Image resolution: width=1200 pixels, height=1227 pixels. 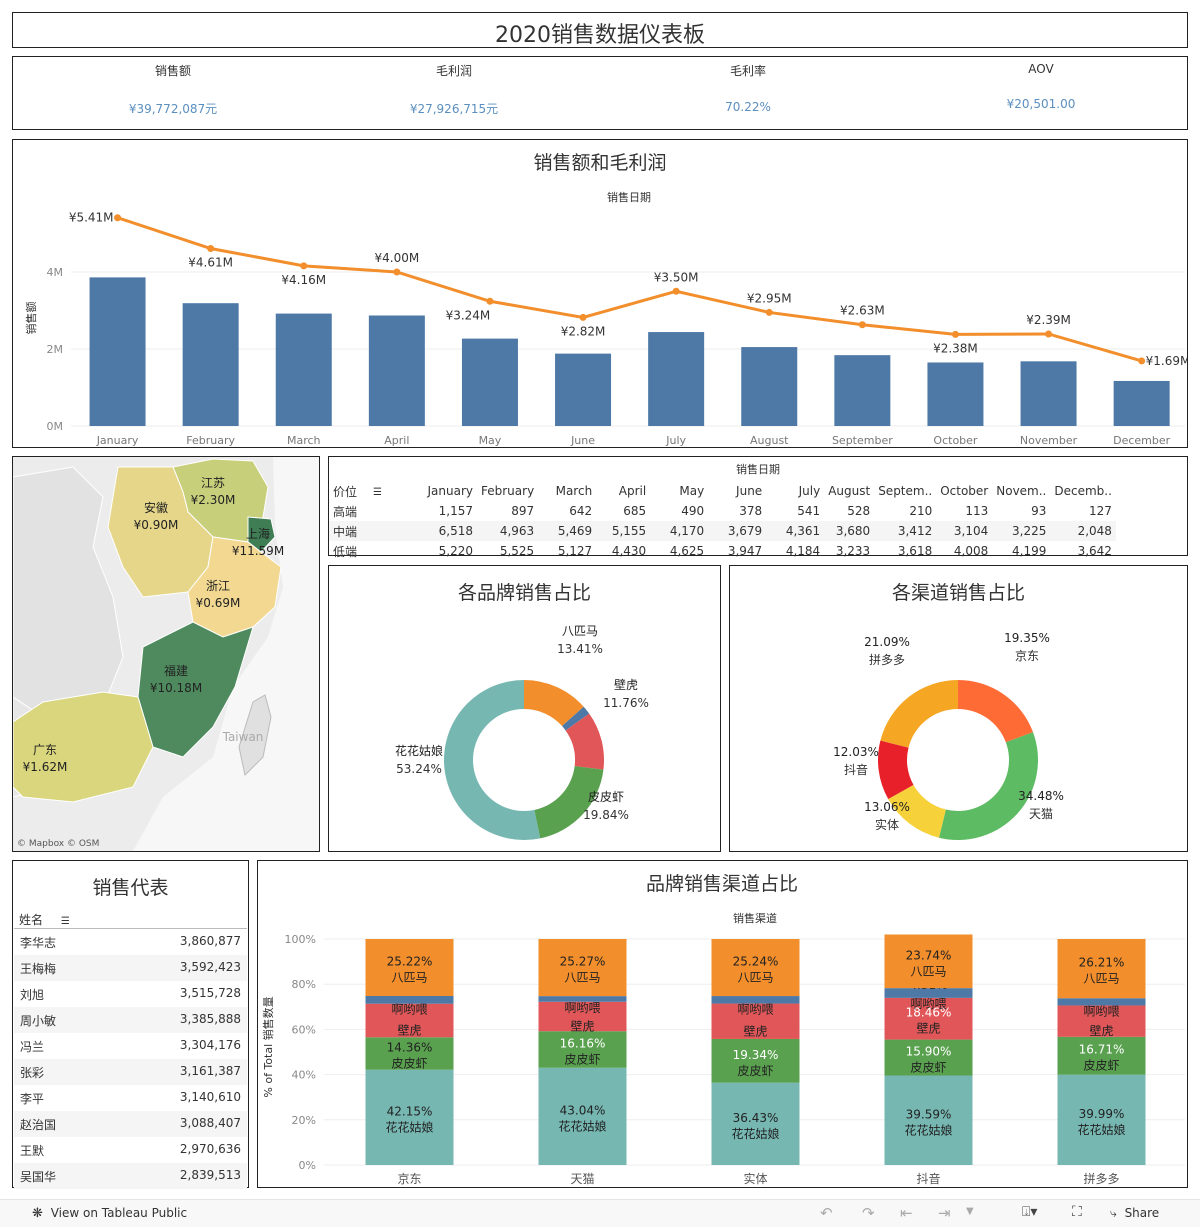 I want to click on month-column-header: Novem.., so click(x=1021, y=491).